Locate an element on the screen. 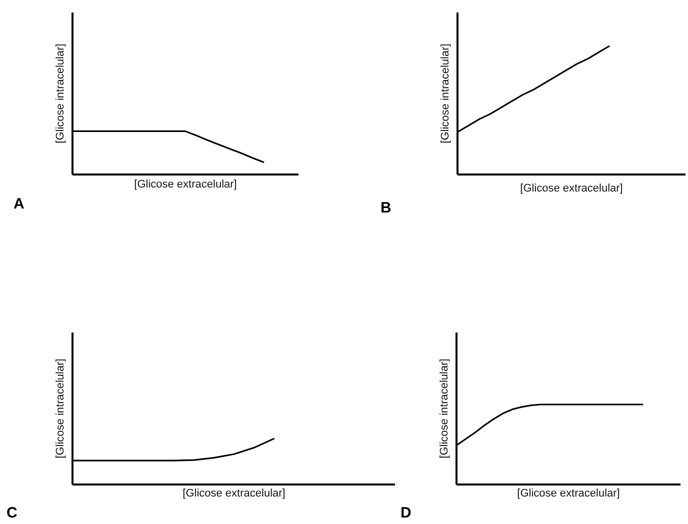 The image size is (688, 524). text: A is located at coordinates (19, 204).